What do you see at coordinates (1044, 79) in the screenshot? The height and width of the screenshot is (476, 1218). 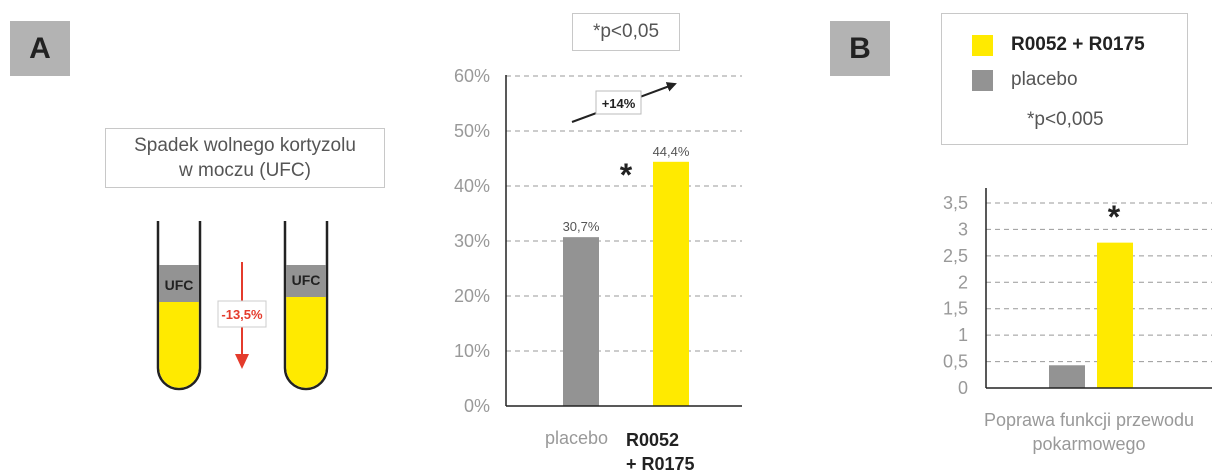 I see `legend-label-placebo: placebo` at bounding box center [1044, 79].